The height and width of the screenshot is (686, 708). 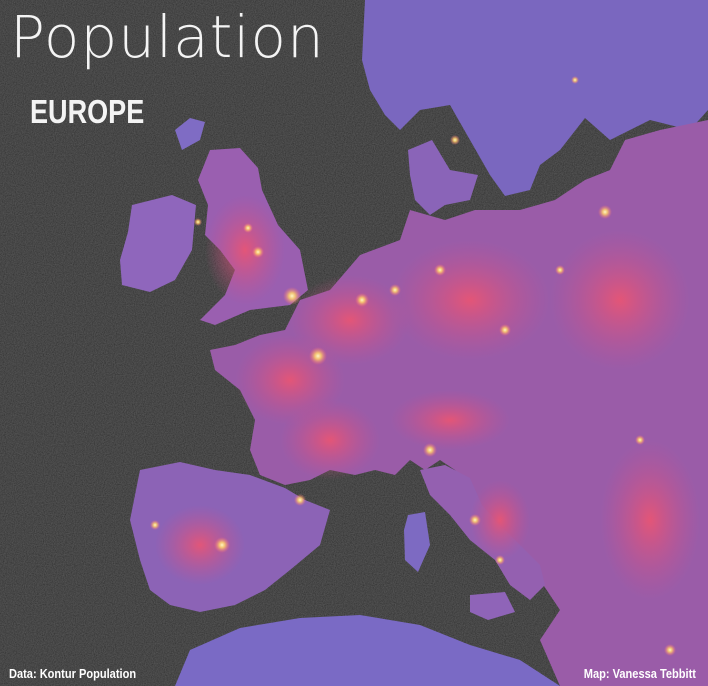 What do you see at coordinates (73, 673) in the screenshot?
I see `data-source-credit: Data: Kontur Population` at bounding box center [73, 673].